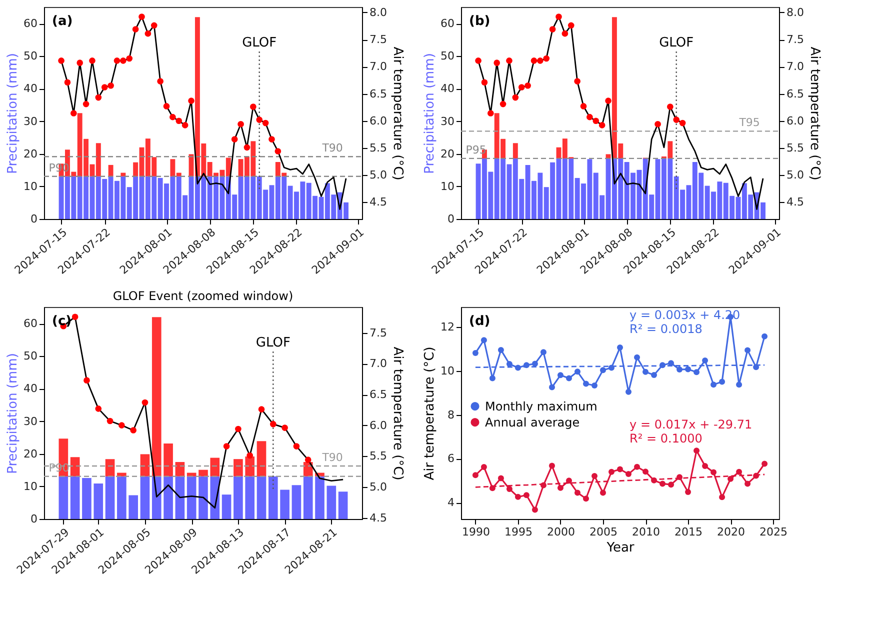  Describe the element at coordinates (378, 39) in the screenshot. I see `y2-tick-label: 7.5` at that location.